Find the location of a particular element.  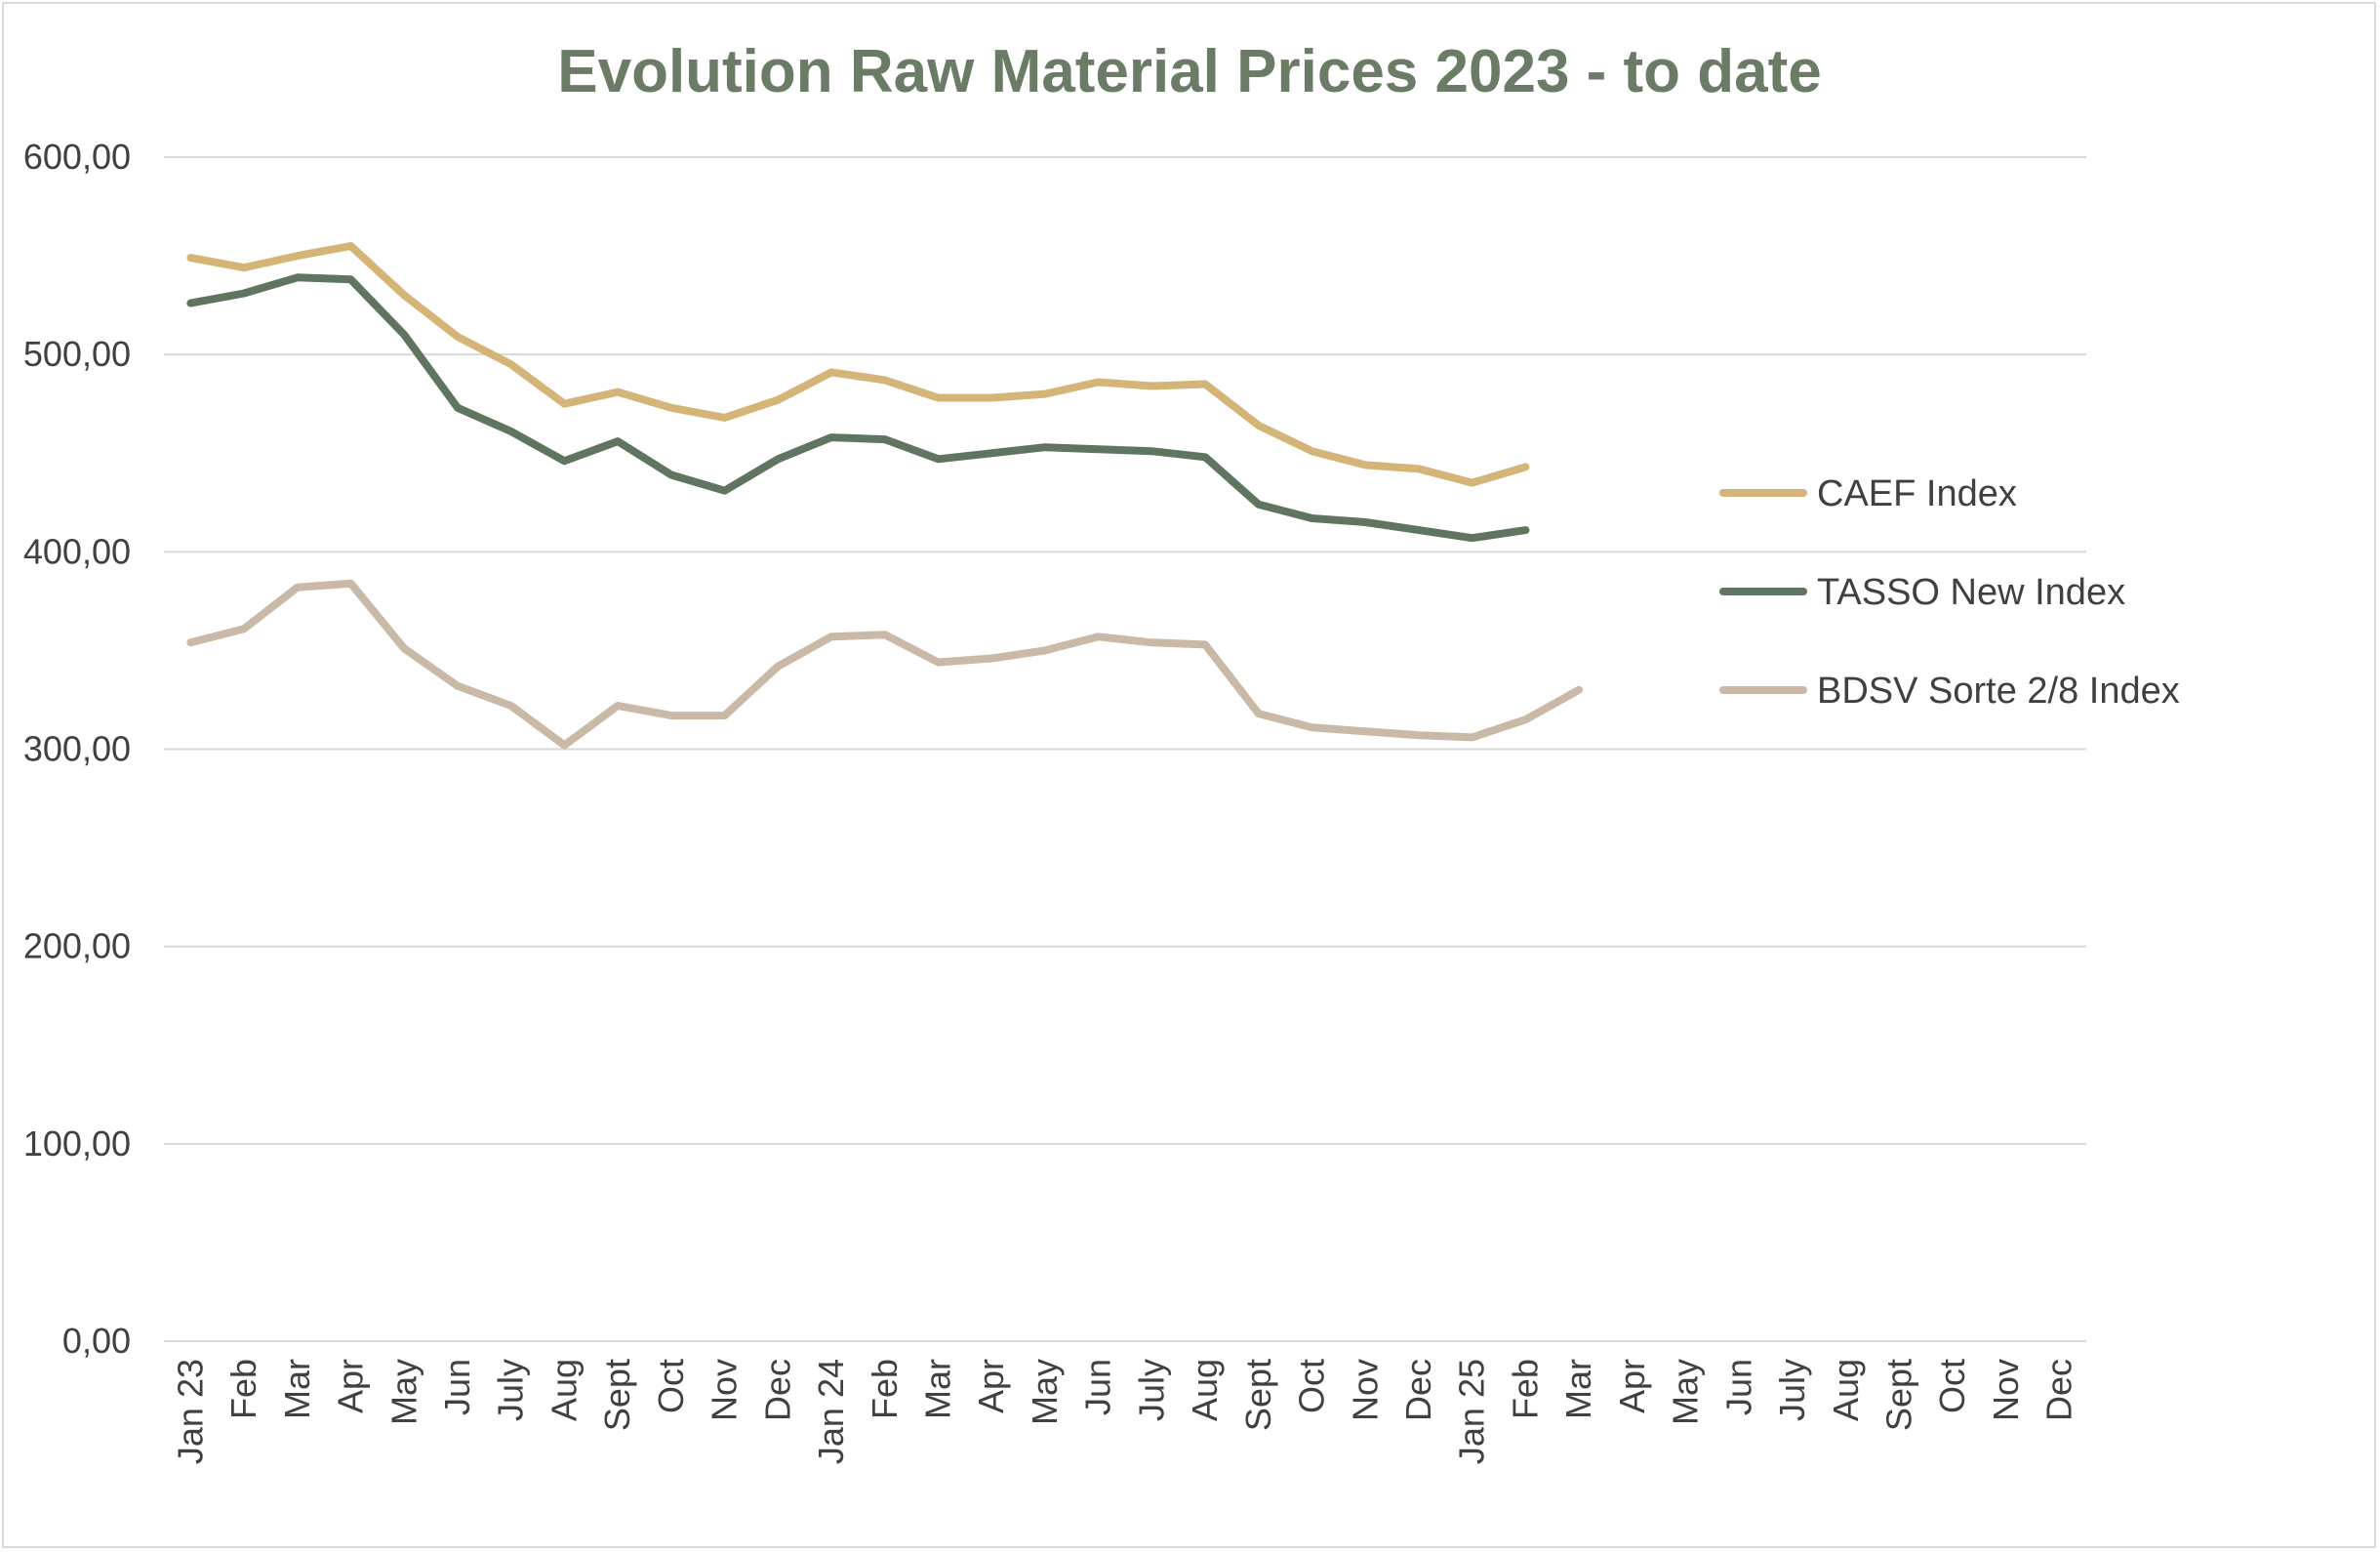

y-axis-ticks: 0,00 100,00 200,00 300,00 400,00 500,00 600,00 is located at coordinates (77, 749).